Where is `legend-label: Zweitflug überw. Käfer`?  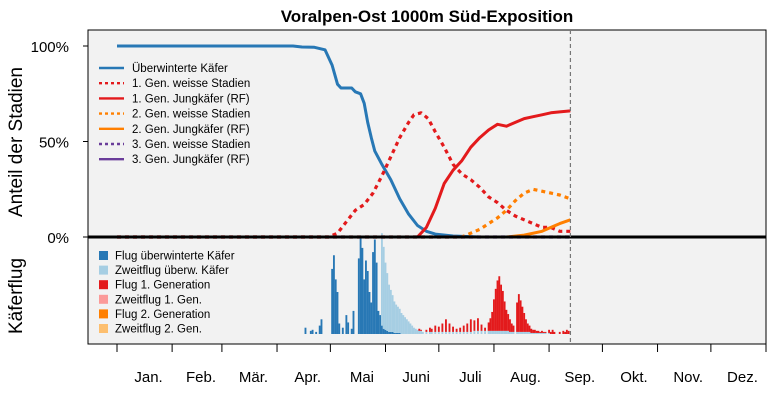 legend-label: Zweitflug überw. Käfer is located at coordinates (172, 271).